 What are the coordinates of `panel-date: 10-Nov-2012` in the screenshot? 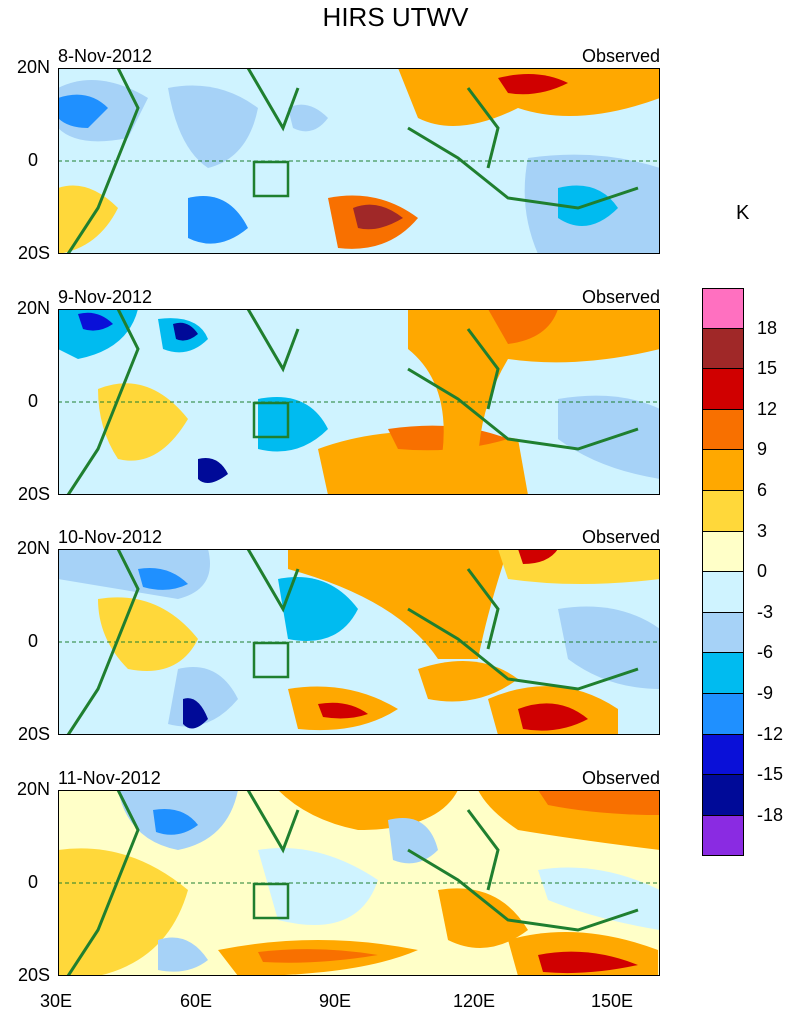 It's located at (110, 537).